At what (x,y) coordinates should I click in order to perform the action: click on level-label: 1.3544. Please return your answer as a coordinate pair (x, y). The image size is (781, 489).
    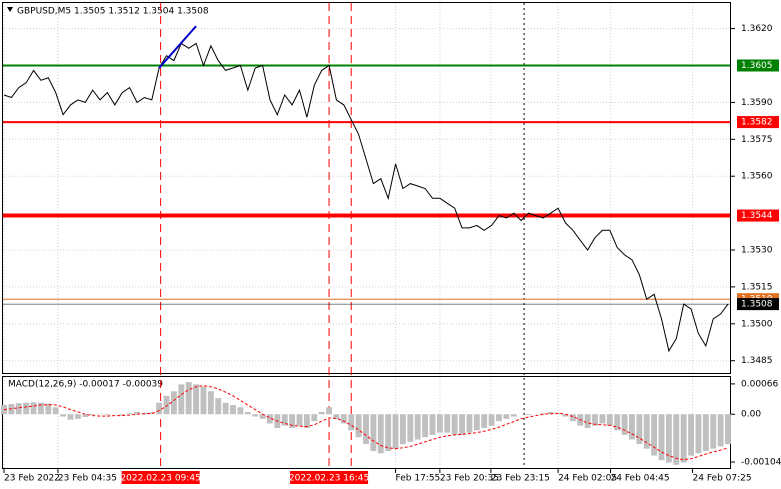
    Looking at the image, I should click on (757, 216).